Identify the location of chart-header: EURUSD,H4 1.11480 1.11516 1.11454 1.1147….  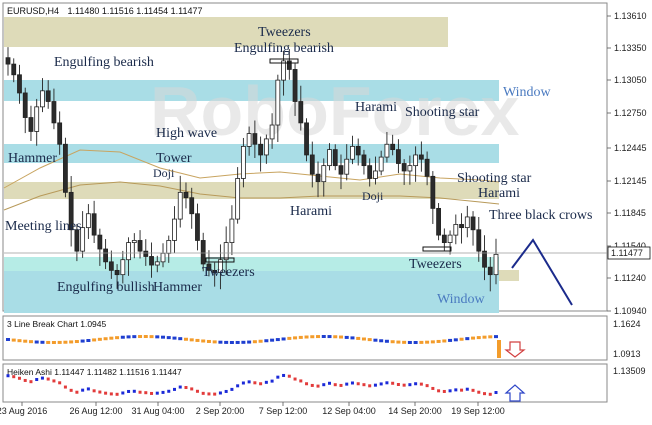
(105, 11).